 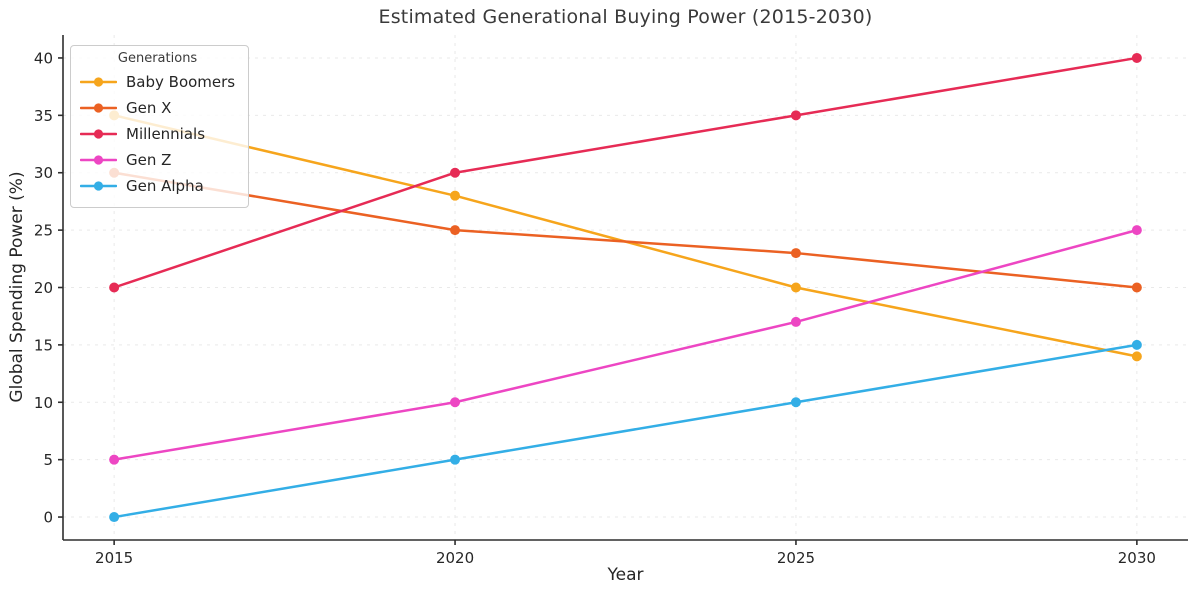 I want to click on y-tick-label: 15, so click(x=43, y=345).